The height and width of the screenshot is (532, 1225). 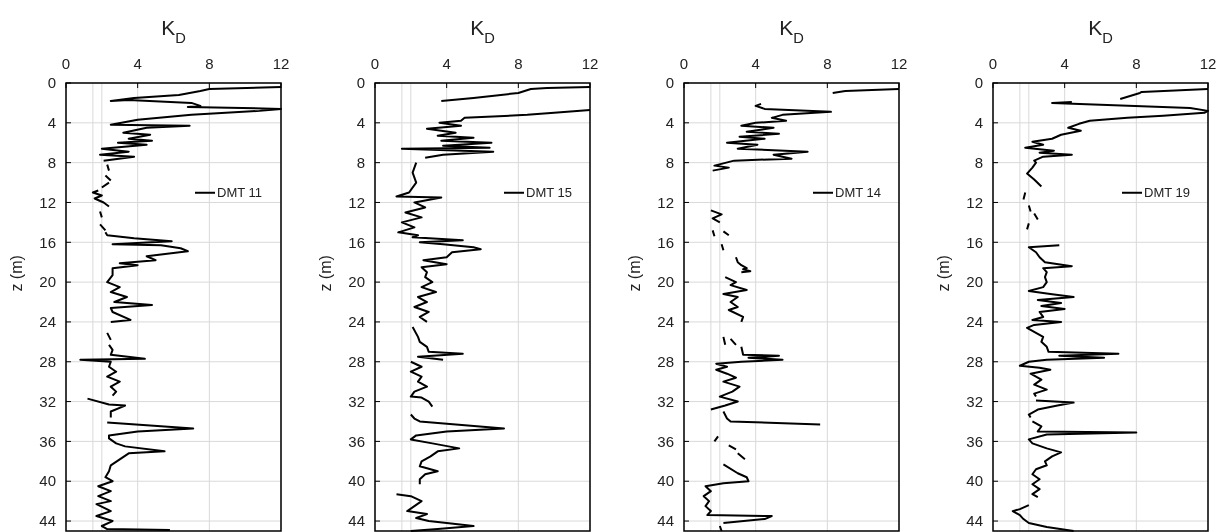 I want to click on legend-label: DMT 15, so click(x=549, y=193).